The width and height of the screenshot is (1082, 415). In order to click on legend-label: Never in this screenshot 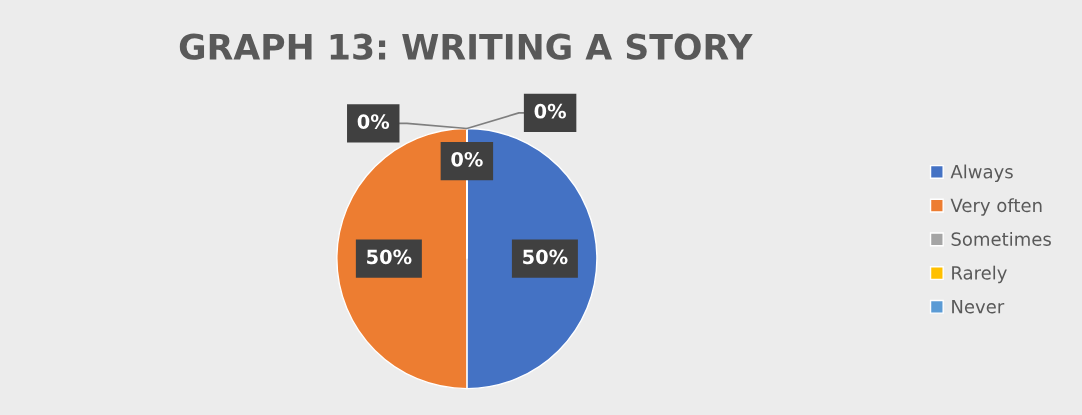, I will do `click(978, 306)`.